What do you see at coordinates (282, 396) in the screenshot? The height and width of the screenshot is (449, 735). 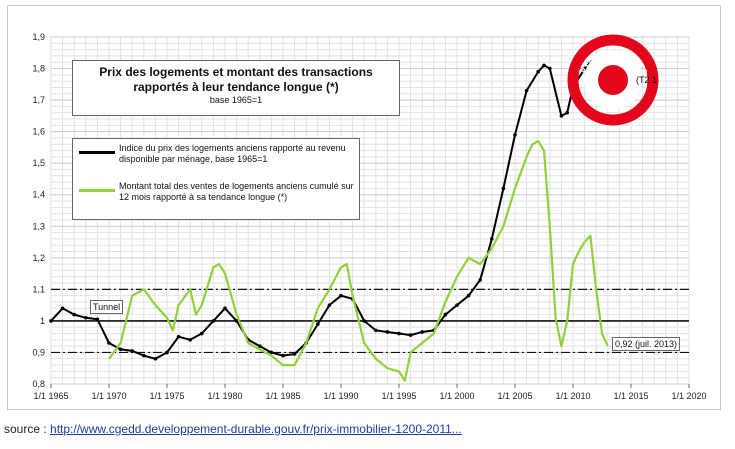 I see `x-tick-label: 1/1 1985` at bounding box center [282, 396].